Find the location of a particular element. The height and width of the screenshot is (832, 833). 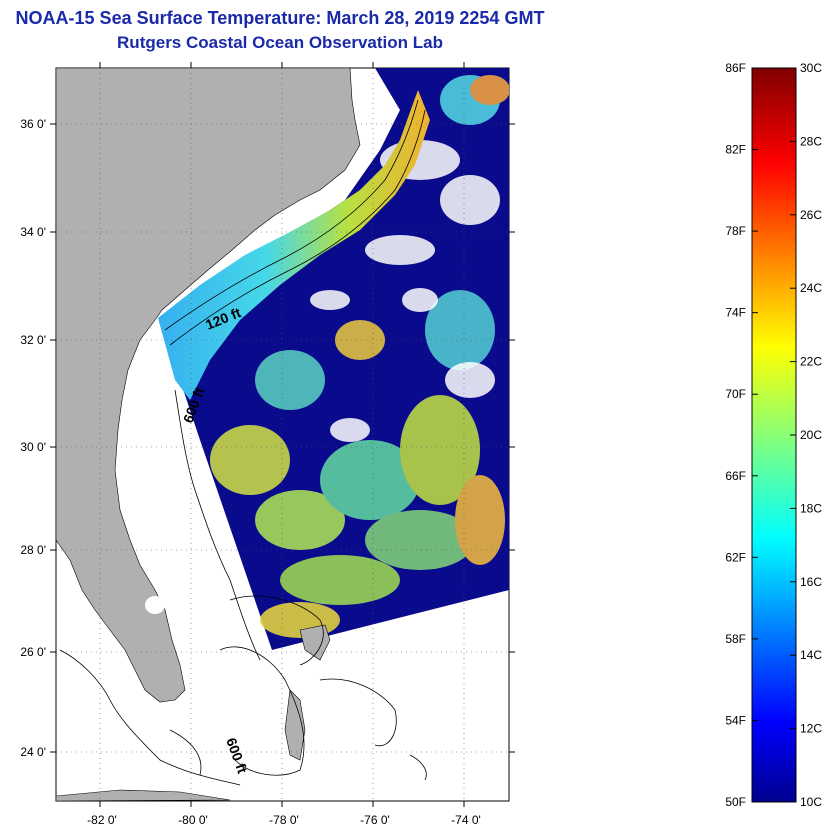

lat-label-24: 24 0' is located at coordinates (33, 752).